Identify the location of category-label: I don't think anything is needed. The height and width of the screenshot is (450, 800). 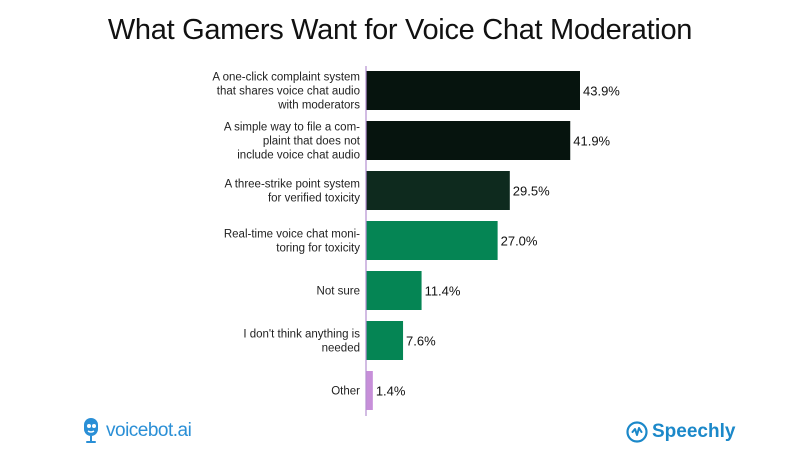
(301, 342).